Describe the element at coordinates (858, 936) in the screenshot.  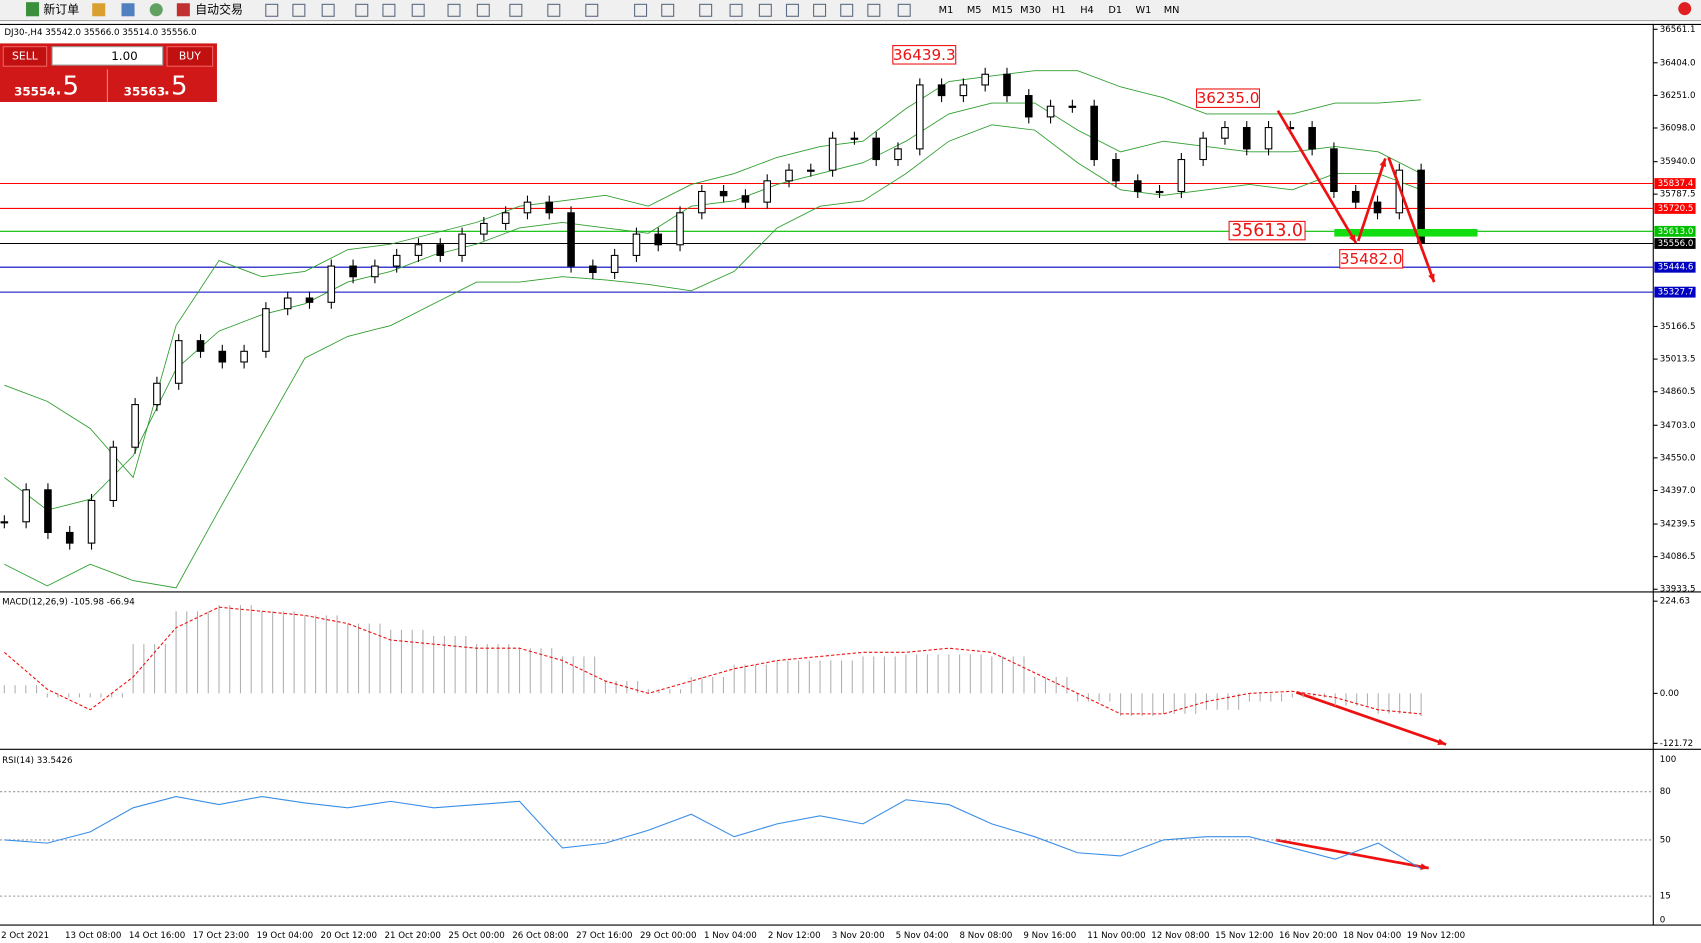
I see `x-tick-label: 3 Nov 20:00` at that location.